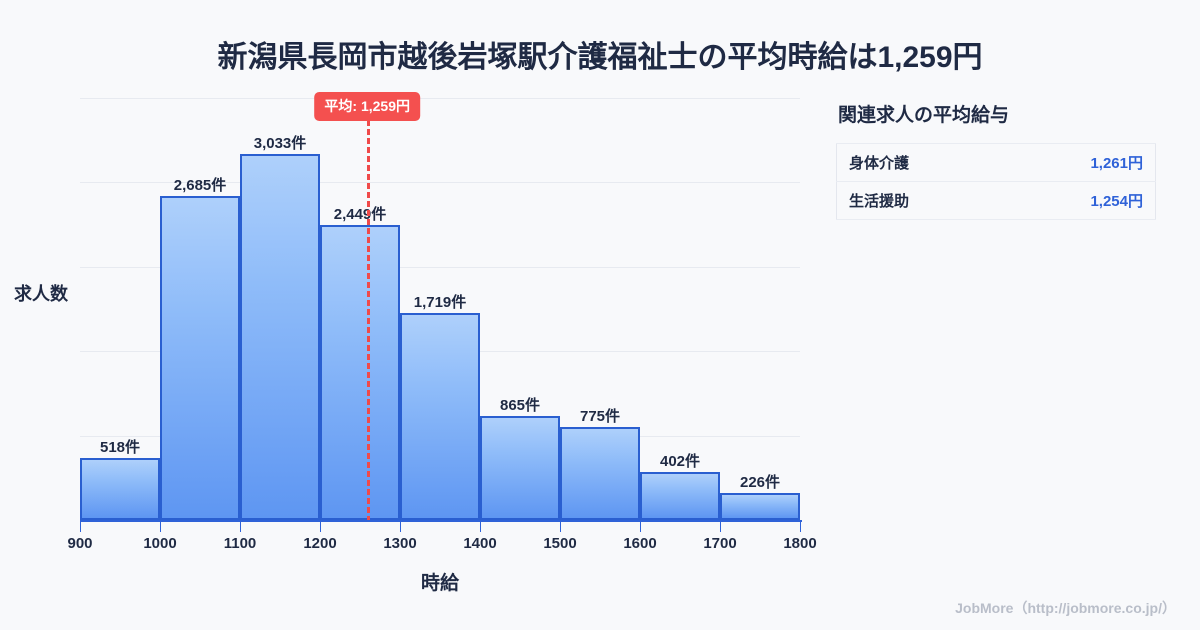  Describe the element at coordinates (360, 214) in the screenshot. I see `bar-value-label: 2,449件` at that location.